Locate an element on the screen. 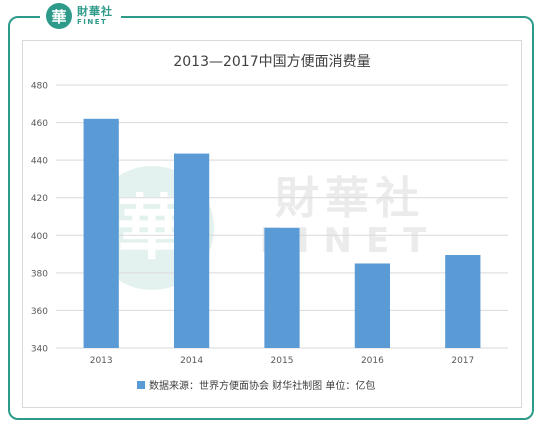  x-axis-ticks: 2013 2014 2015 2016 2017 is located at coordinates (282, 361).